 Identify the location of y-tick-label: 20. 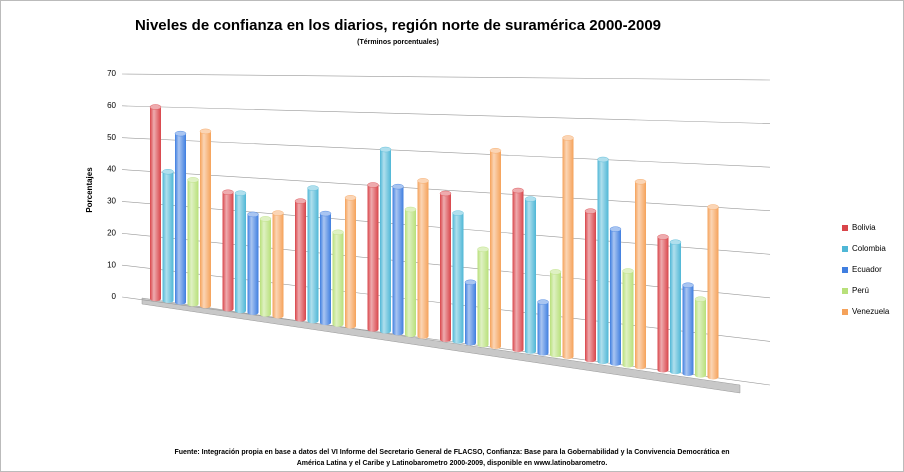
(111, 232).